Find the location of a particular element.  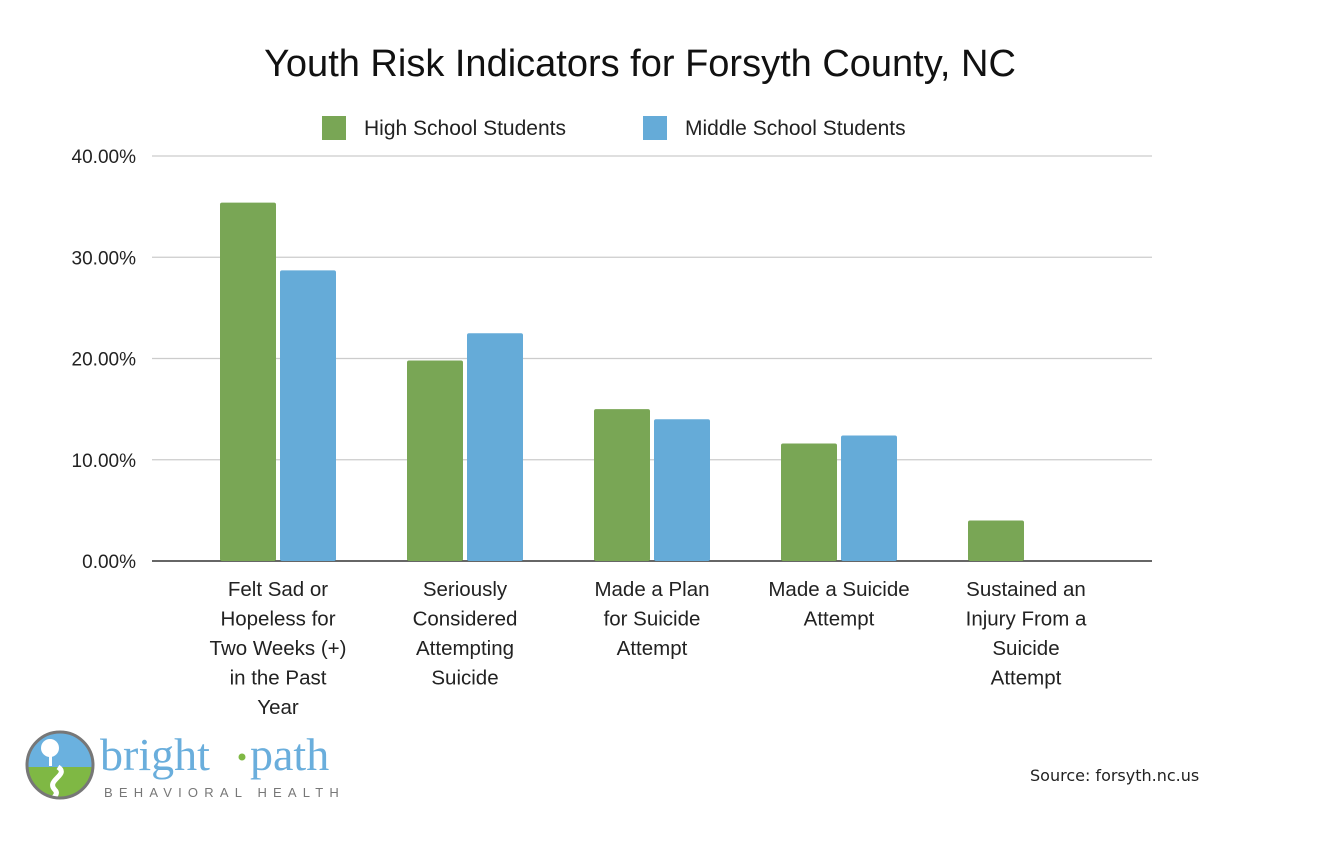

y-tick-label: 30.00% is located at coordinates (104, 258).